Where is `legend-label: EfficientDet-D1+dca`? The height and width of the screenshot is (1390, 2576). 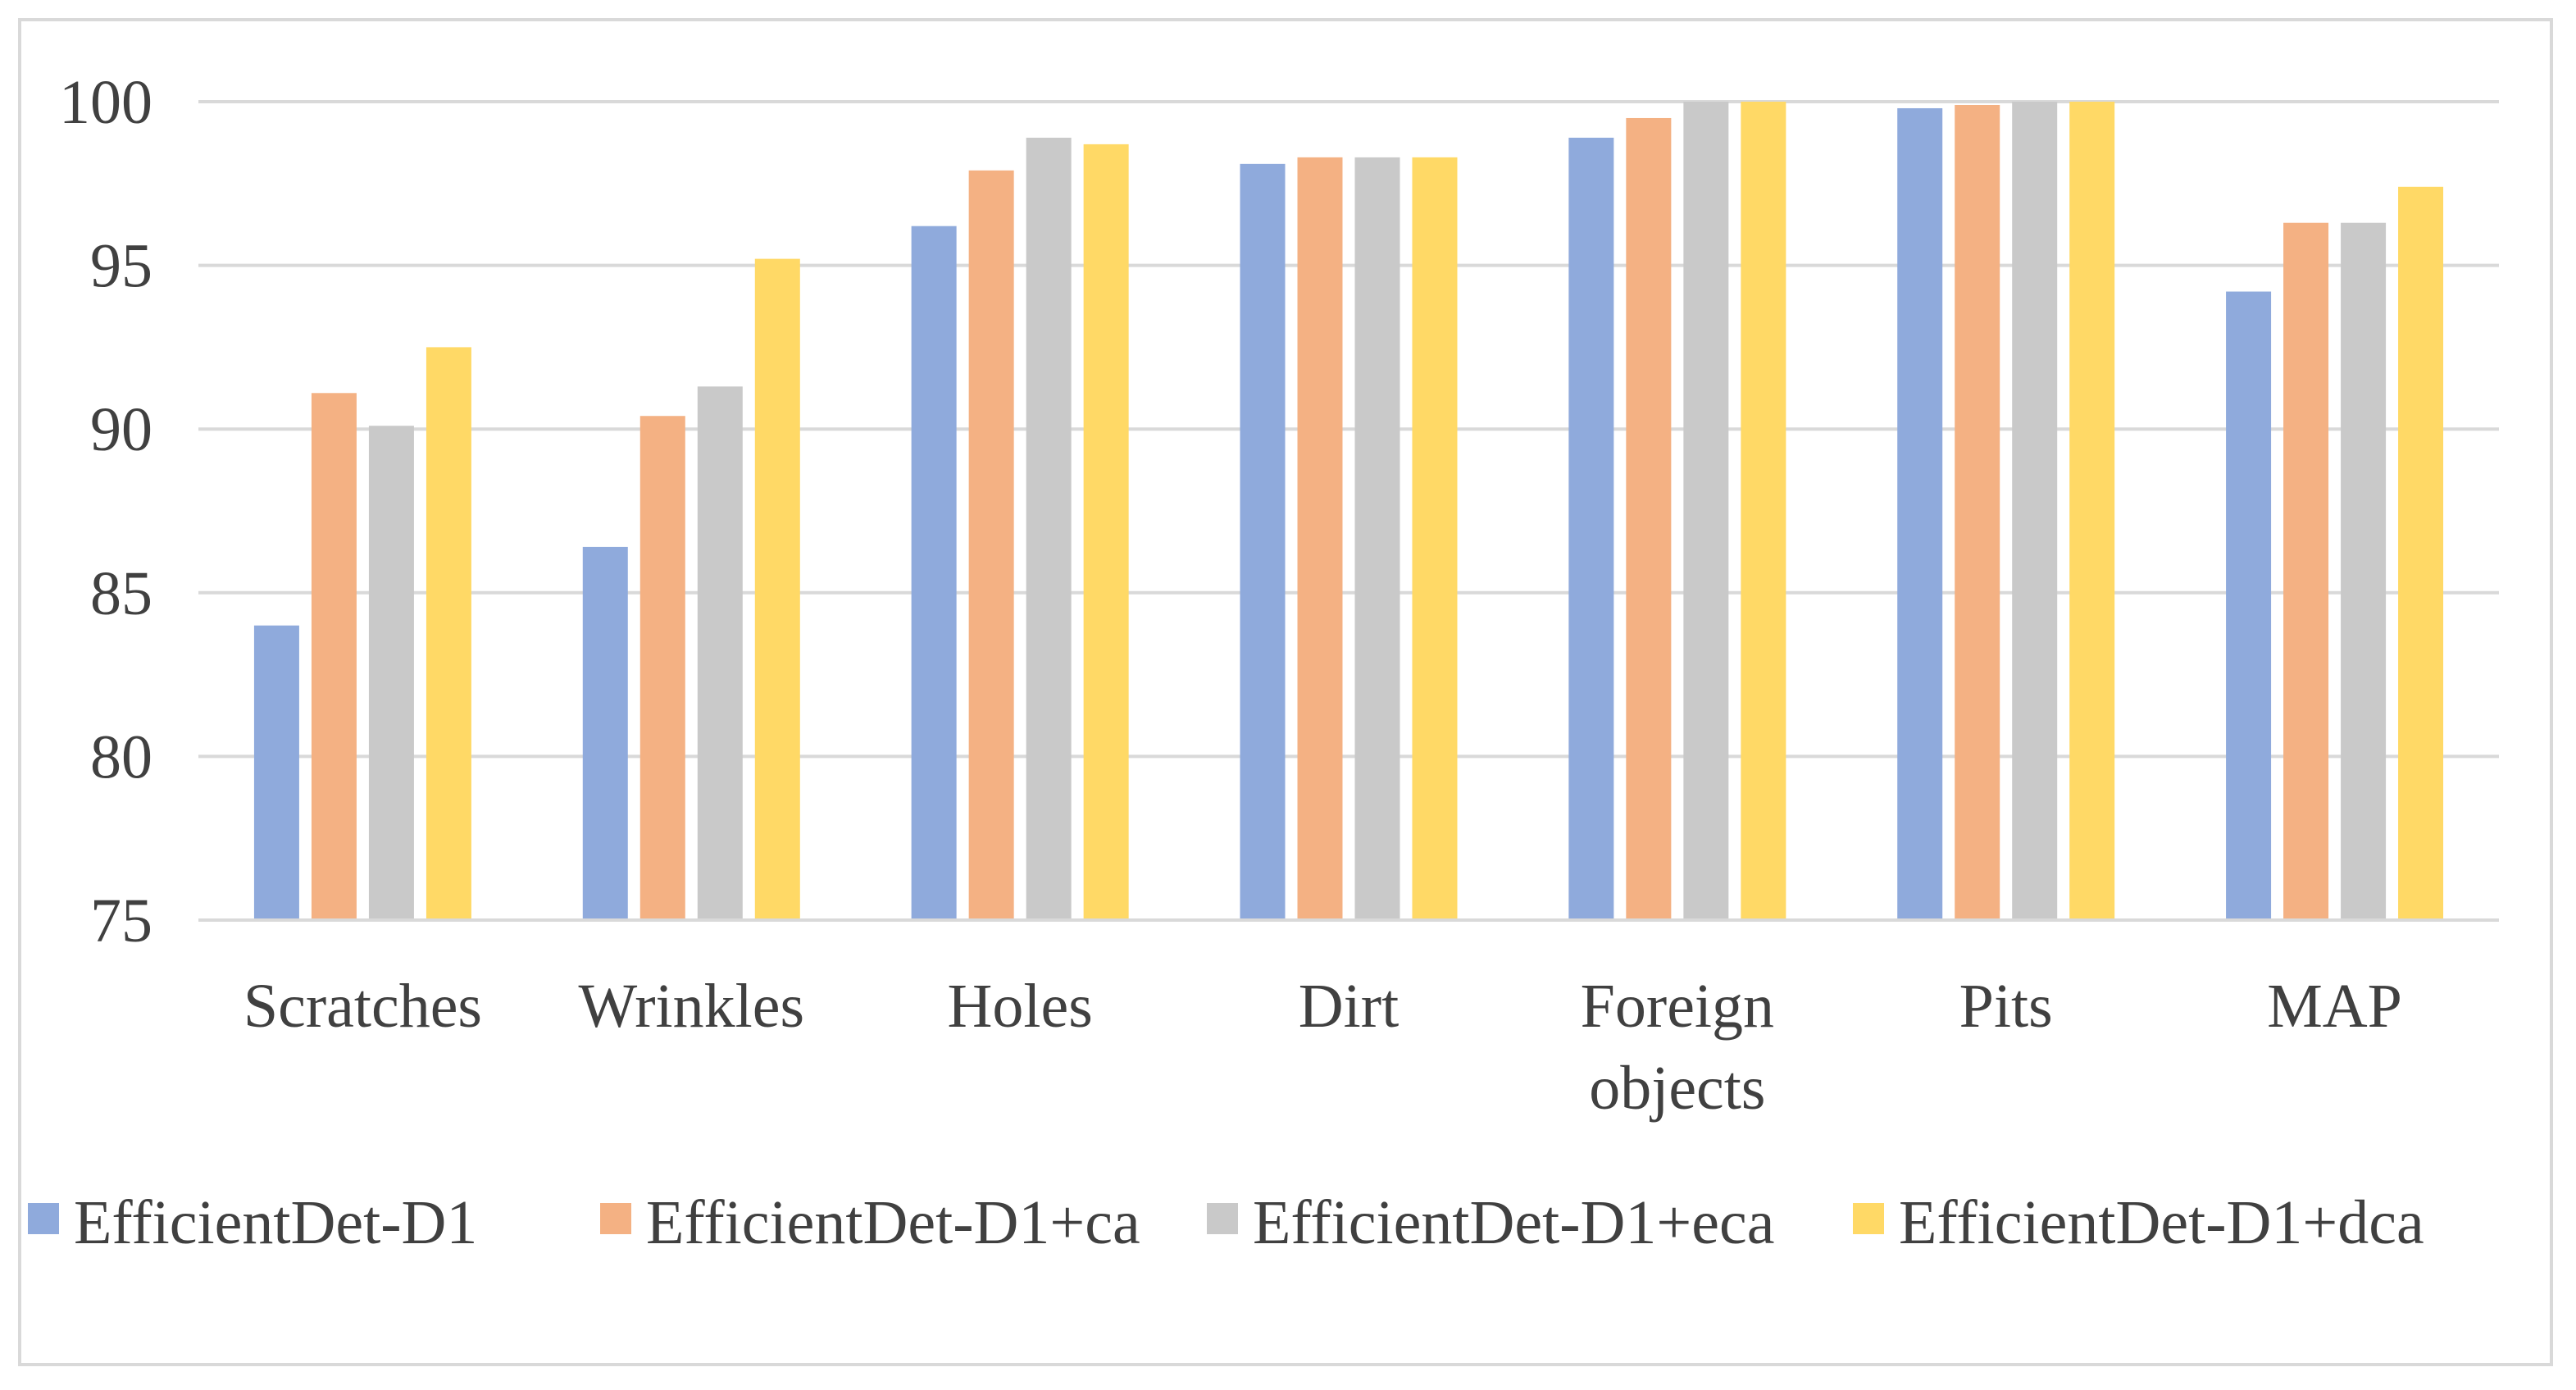 legend-label: EfficientDet-D1+dca is located at coordinates (2161, 1222).